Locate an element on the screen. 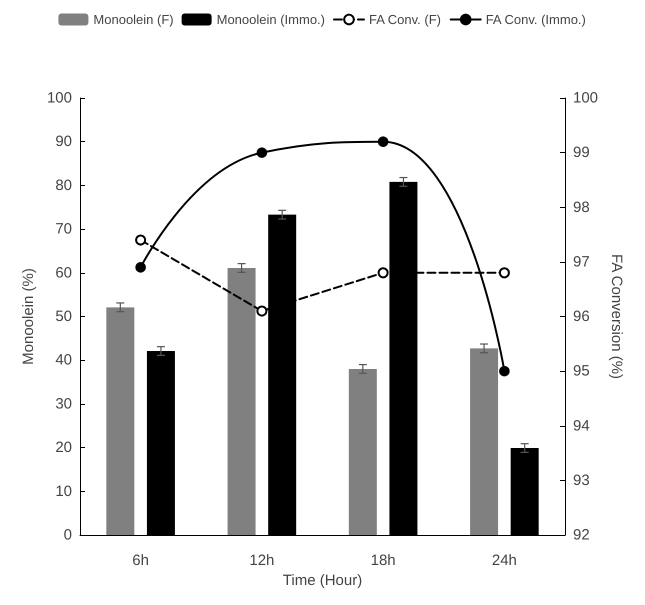 Image resolution: width=645 pixels, height=605 pixels. y2-axis-title: FA Conversion (%) is located at coordinates (616, 317).